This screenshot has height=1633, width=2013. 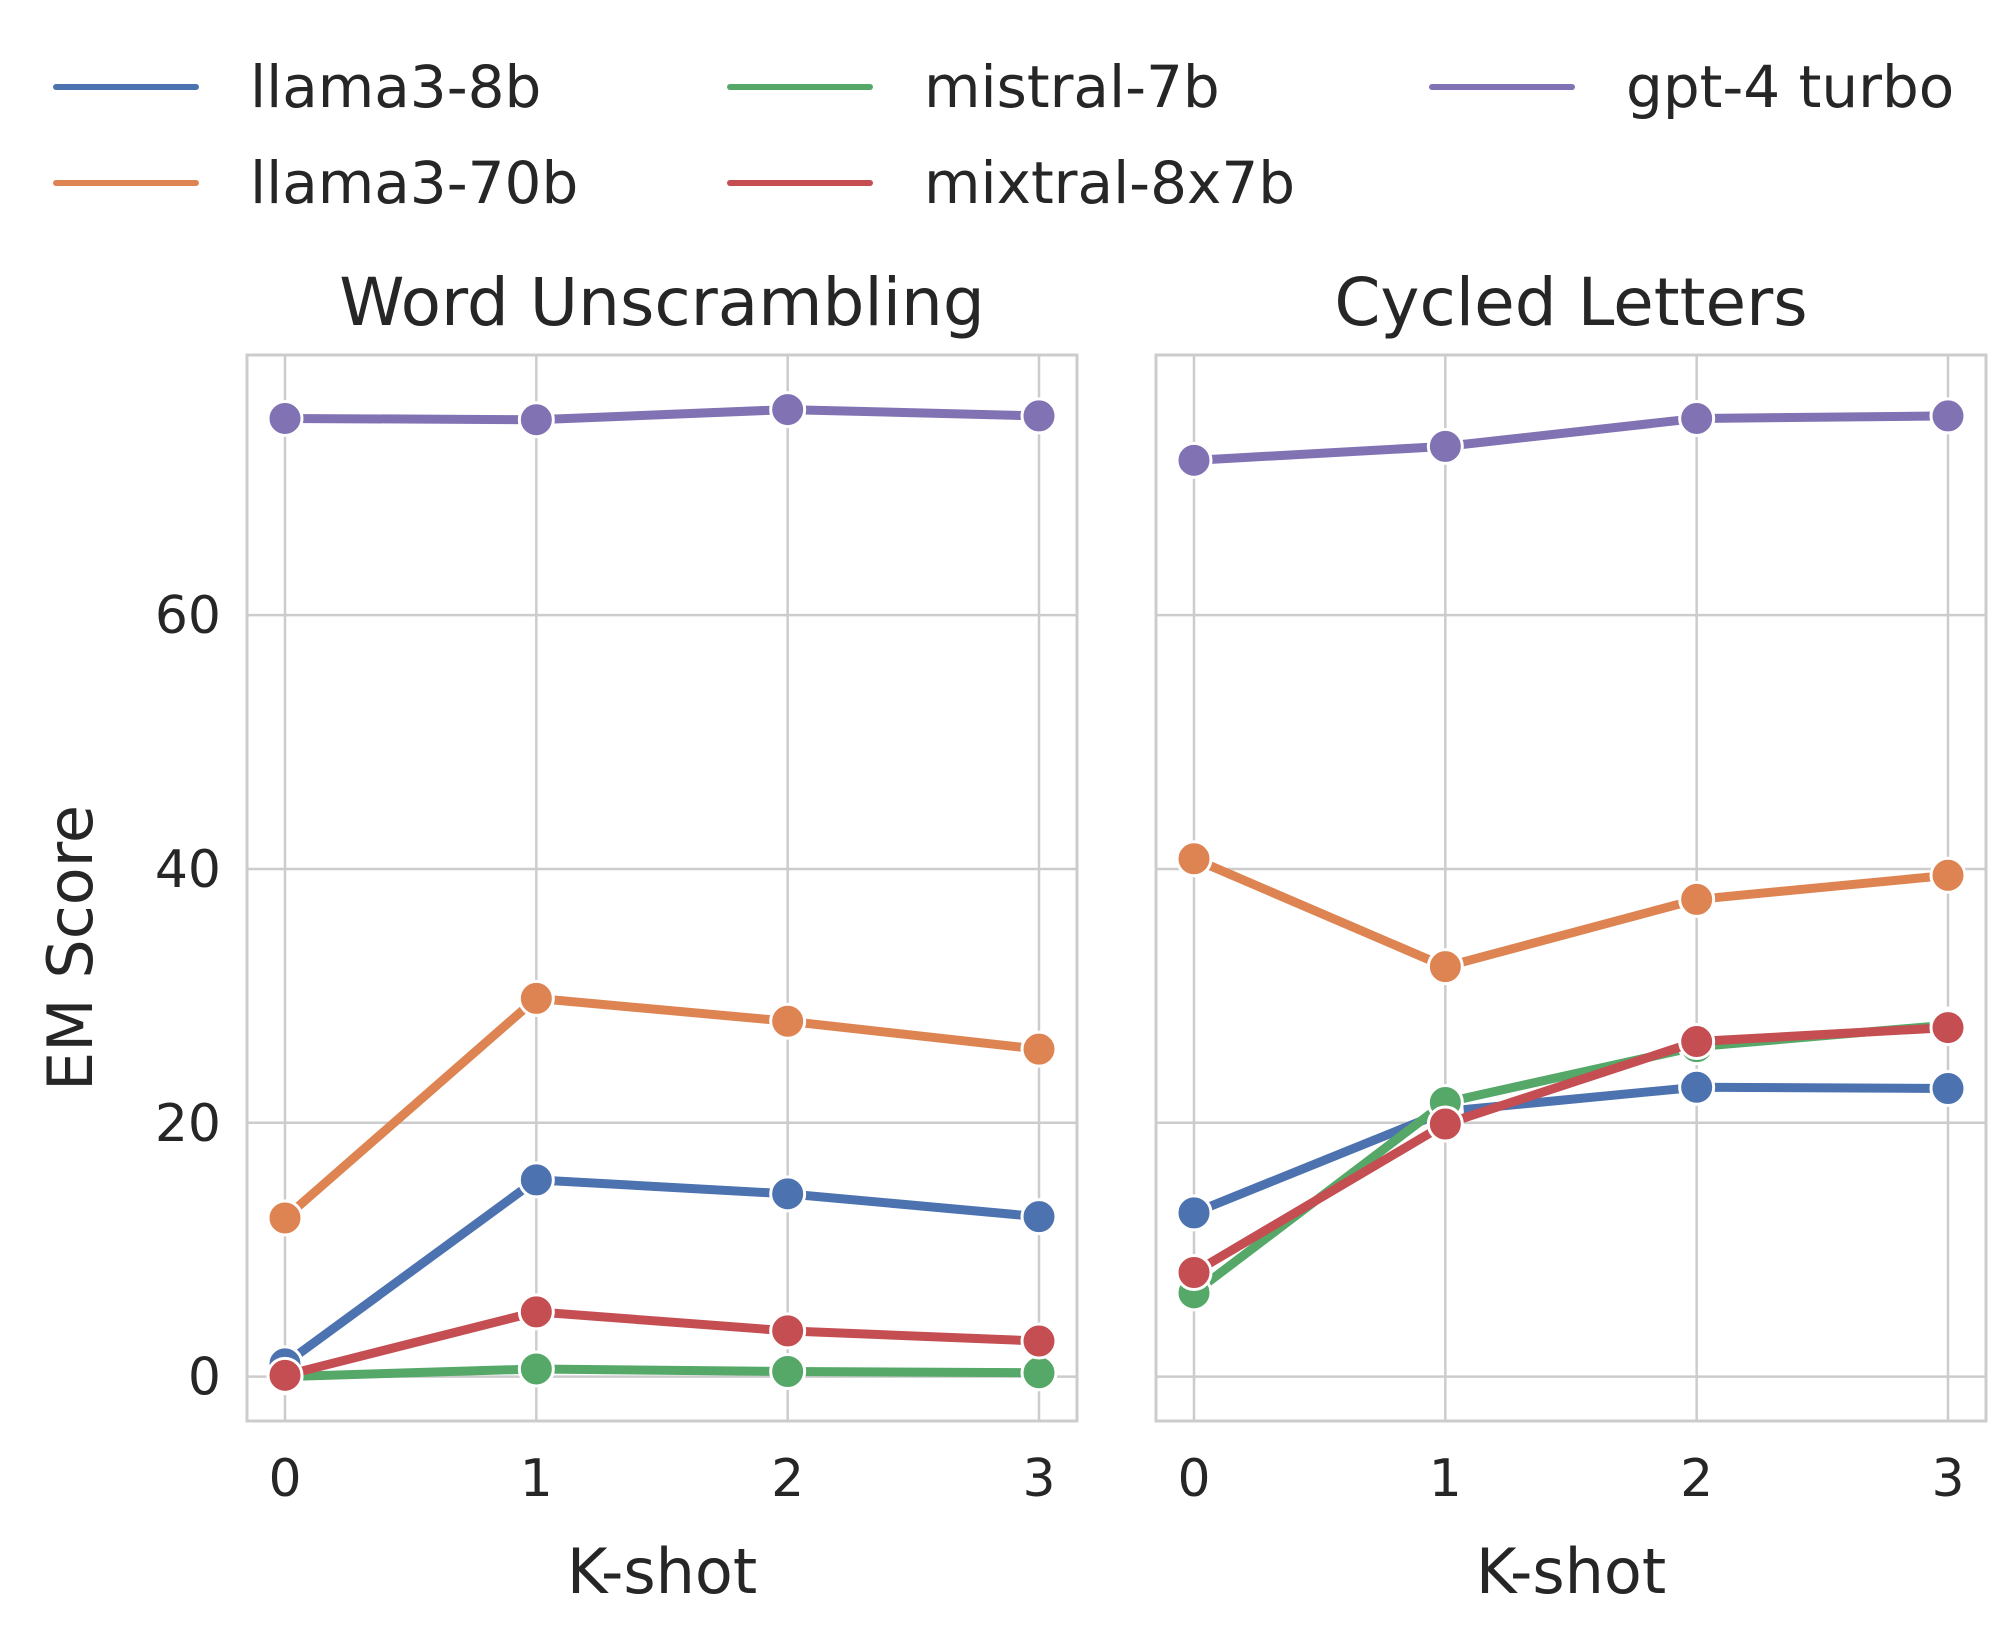 I want to click on legend-label: mistral-7b, so click(x=1072, y=87).